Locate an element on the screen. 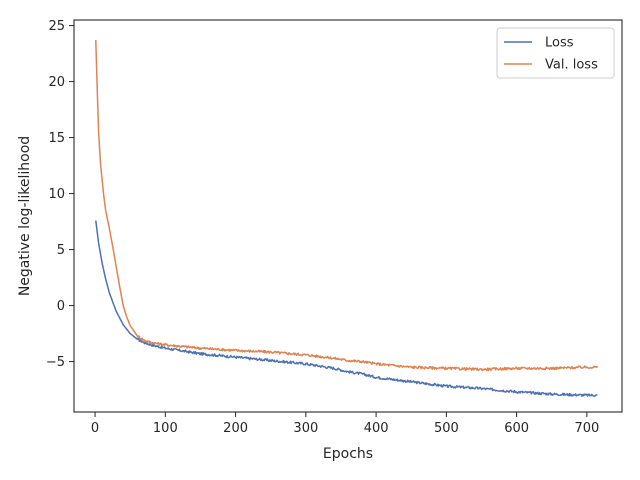  legend: Loss Val. loss is located at coordinates (555, 53).